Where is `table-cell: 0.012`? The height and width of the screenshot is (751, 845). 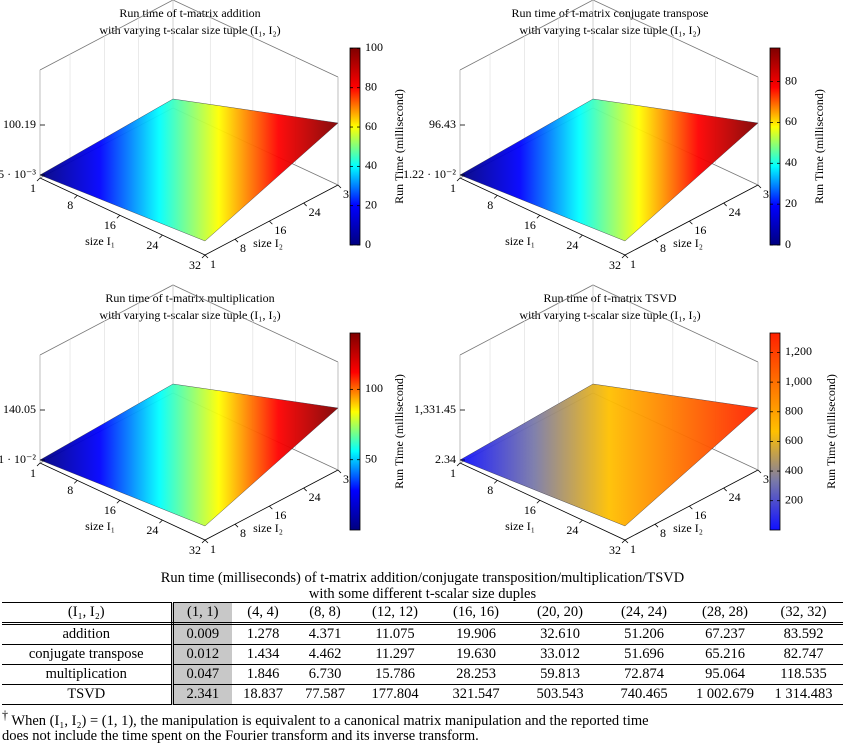
table-cell: 0.012 is located at coordinates (202, 654).